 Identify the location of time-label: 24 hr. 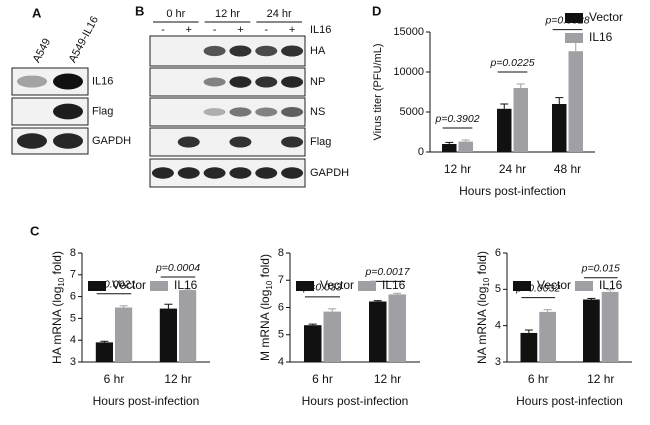
(279, 14).